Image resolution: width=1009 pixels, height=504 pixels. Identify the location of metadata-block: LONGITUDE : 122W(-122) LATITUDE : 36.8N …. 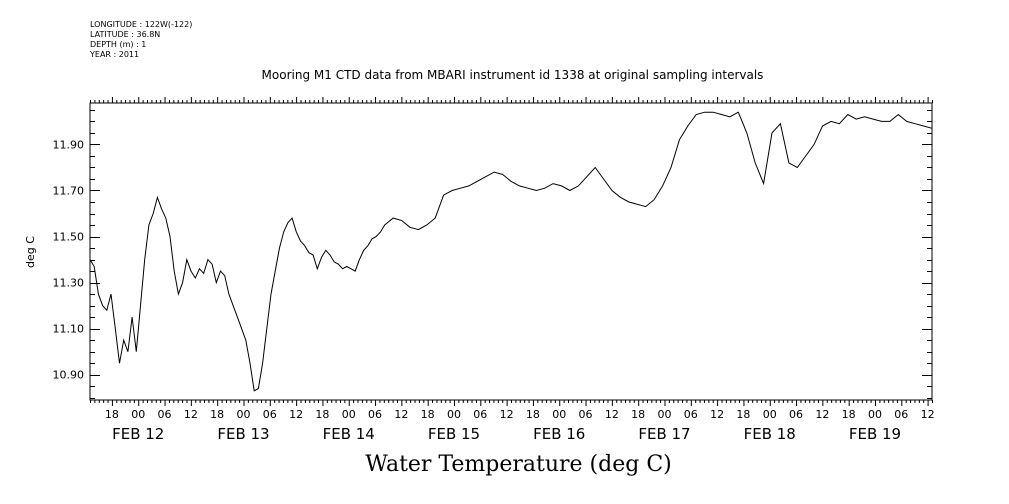
(141, 40).